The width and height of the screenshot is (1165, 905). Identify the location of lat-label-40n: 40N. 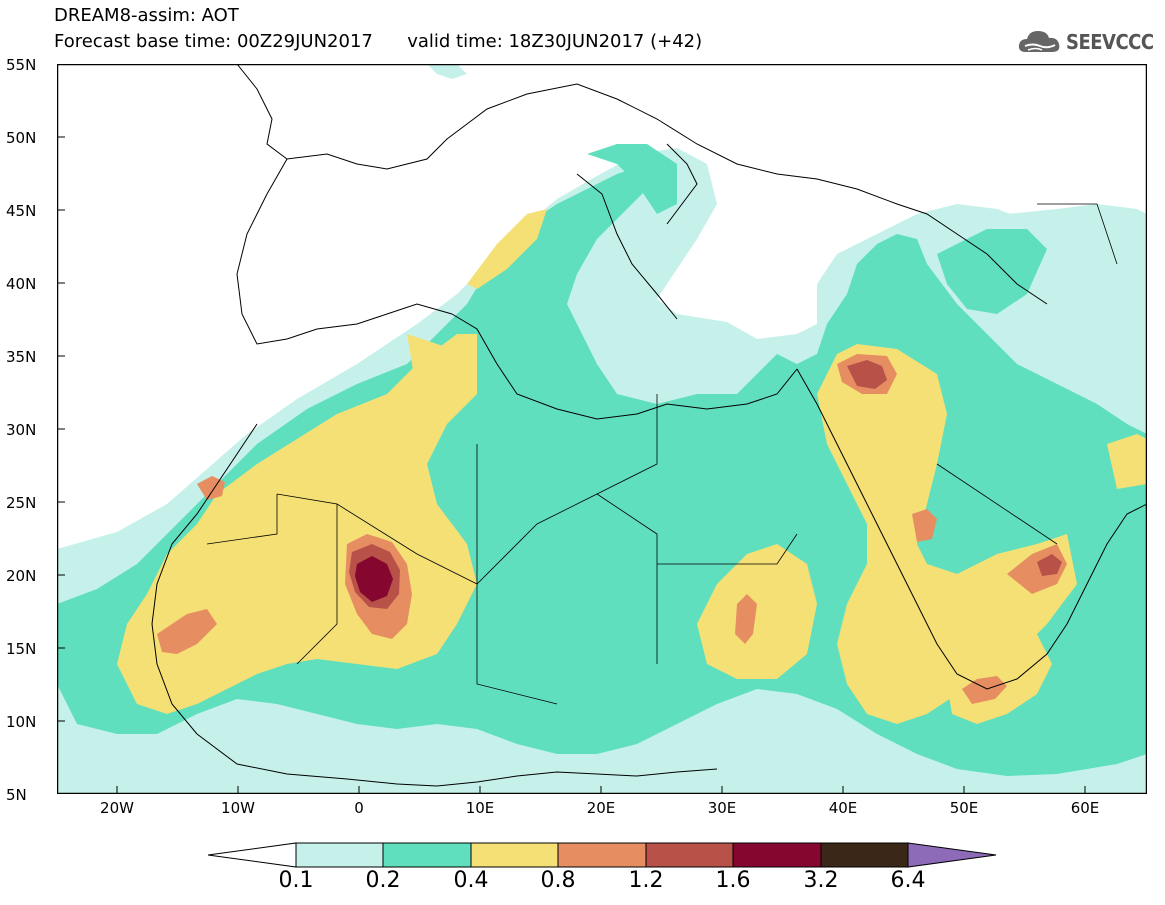
(21, 284).